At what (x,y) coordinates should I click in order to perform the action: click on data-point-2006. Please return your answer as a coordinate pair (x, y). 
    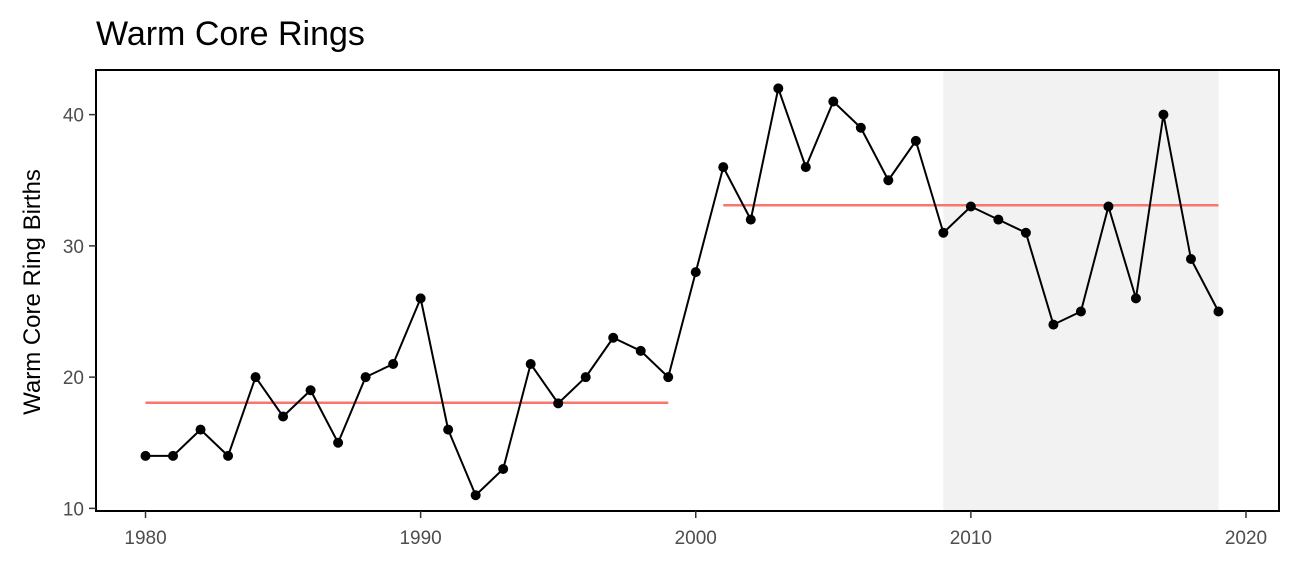
    Looking at the image, I should click on (860, 127).